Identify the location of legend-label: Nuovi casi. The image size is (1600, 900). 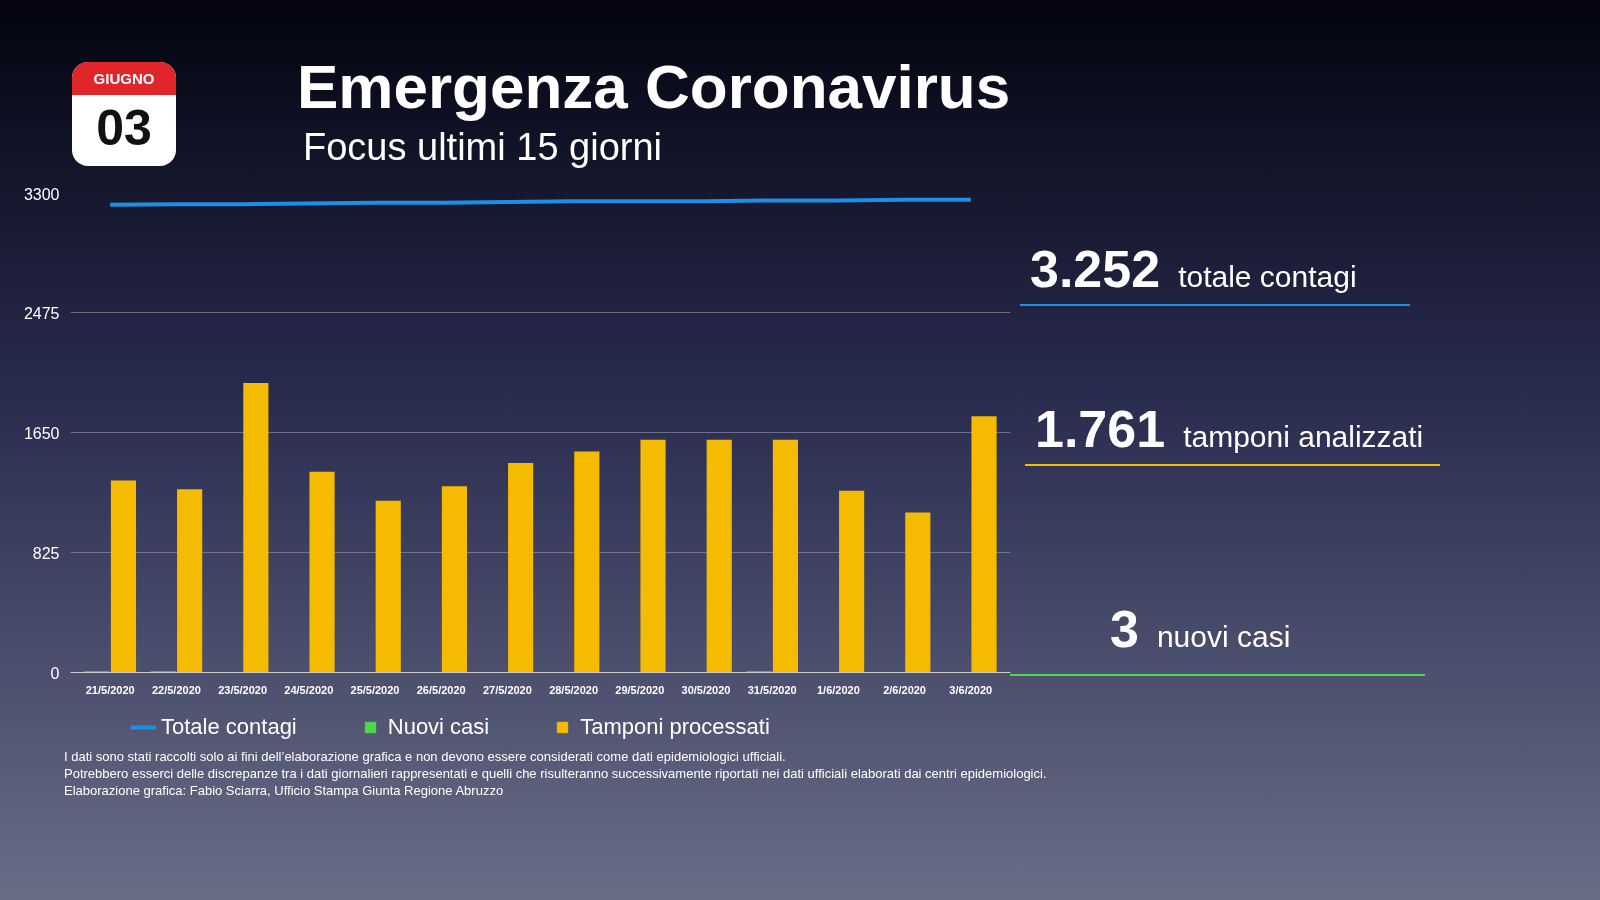
(438, 727).